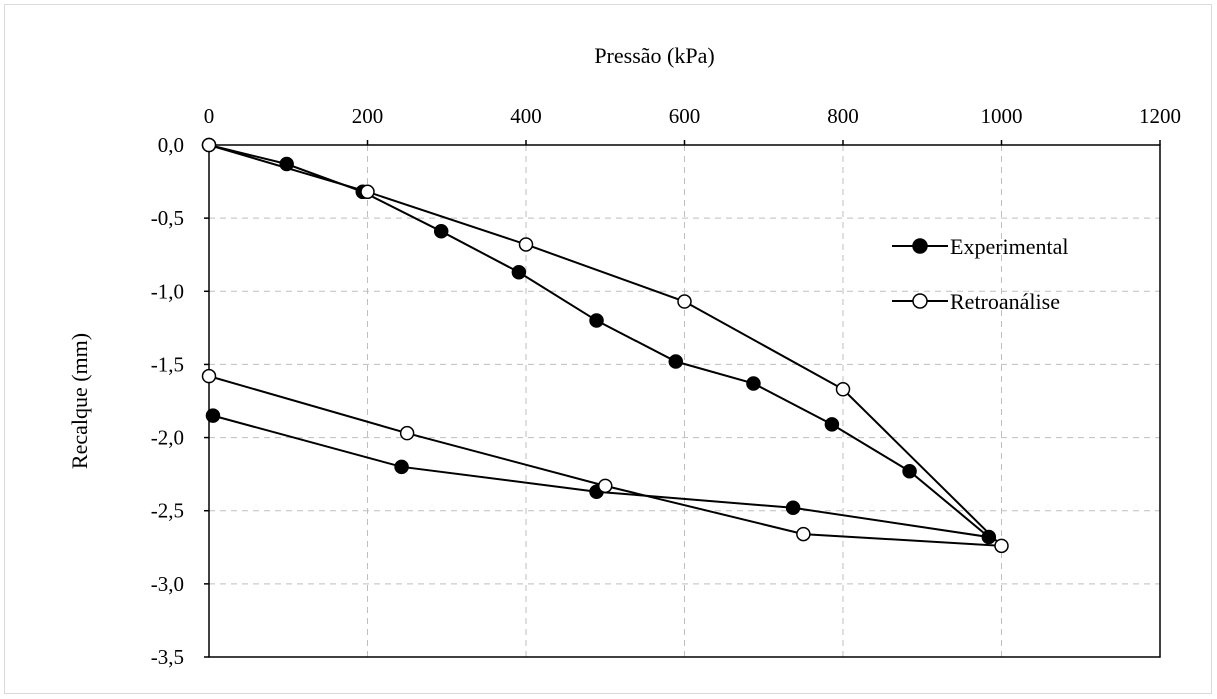 Image resolution: width=1217 pixels, height=699 pixels. What do you see at coordinates (167, 511) in the screenshot?
I see `y-tick-label: -2,5` at bounding box center [167, 511].